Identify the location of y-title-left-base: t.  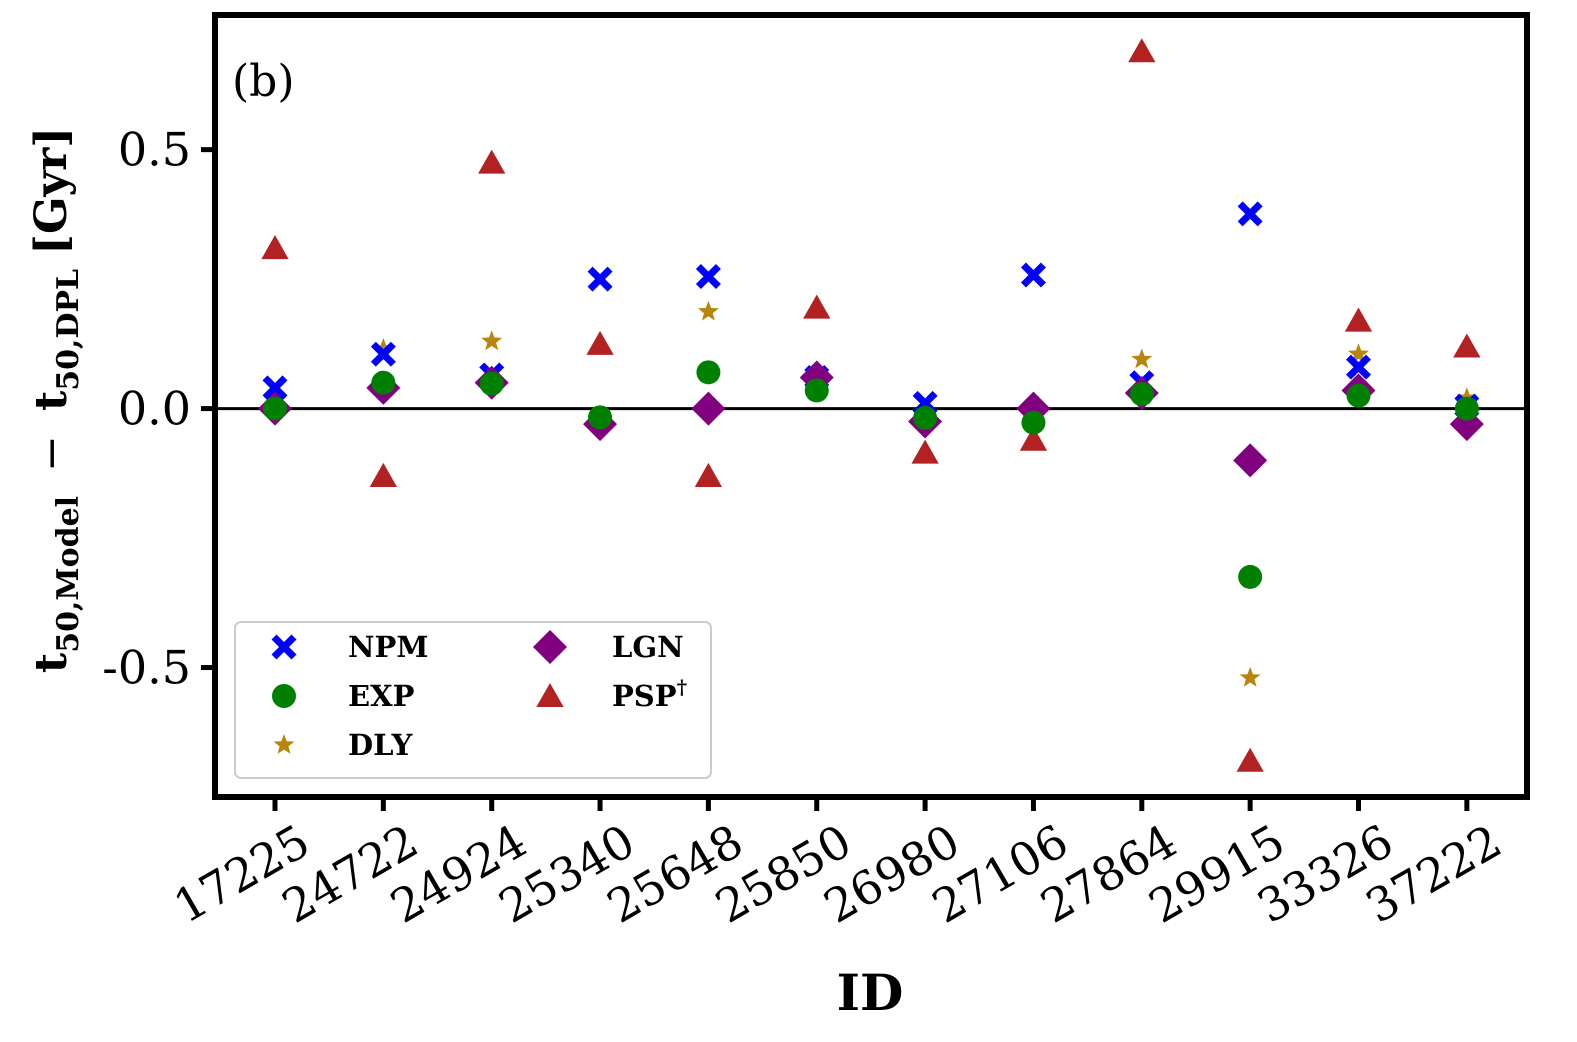
(51, 662).